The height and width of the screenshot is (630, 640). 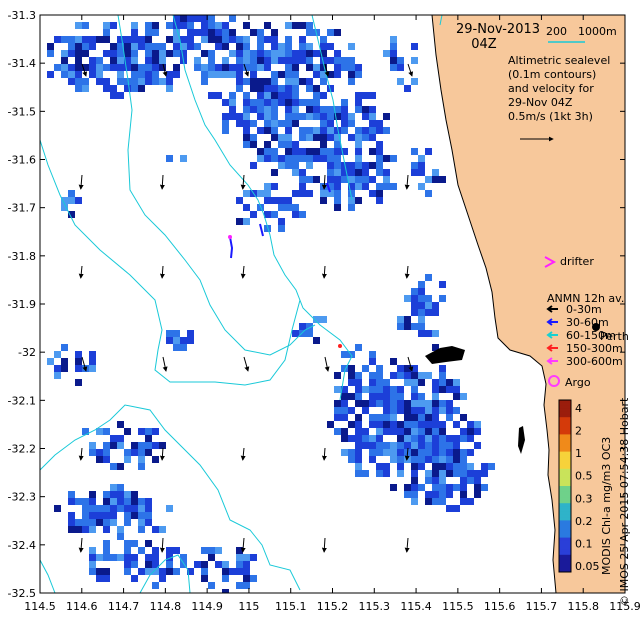 I want to click on colorbar-tick-label: 0.2, so click(x=584, y=521).